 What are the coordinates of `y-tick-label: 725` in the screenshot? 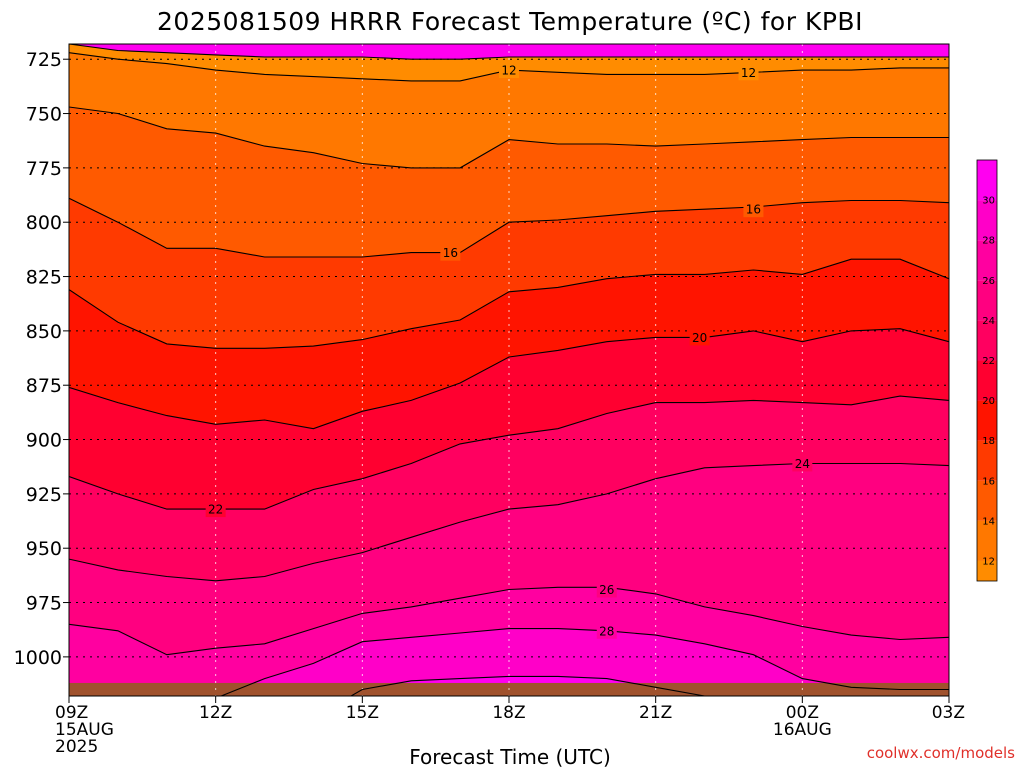 It's located at (44, 60).